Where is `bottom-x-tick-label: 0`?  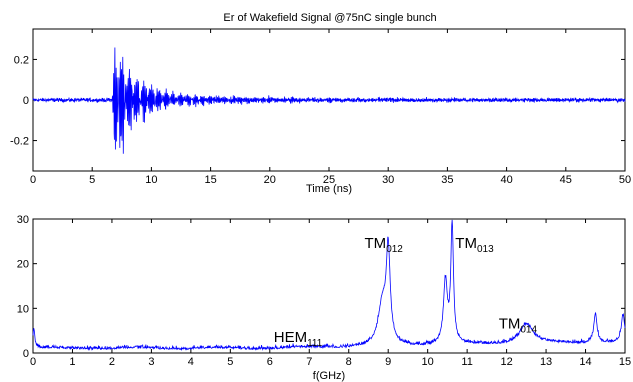 bottom-x-tick-label: 0 is located at coordinates (33, 362).